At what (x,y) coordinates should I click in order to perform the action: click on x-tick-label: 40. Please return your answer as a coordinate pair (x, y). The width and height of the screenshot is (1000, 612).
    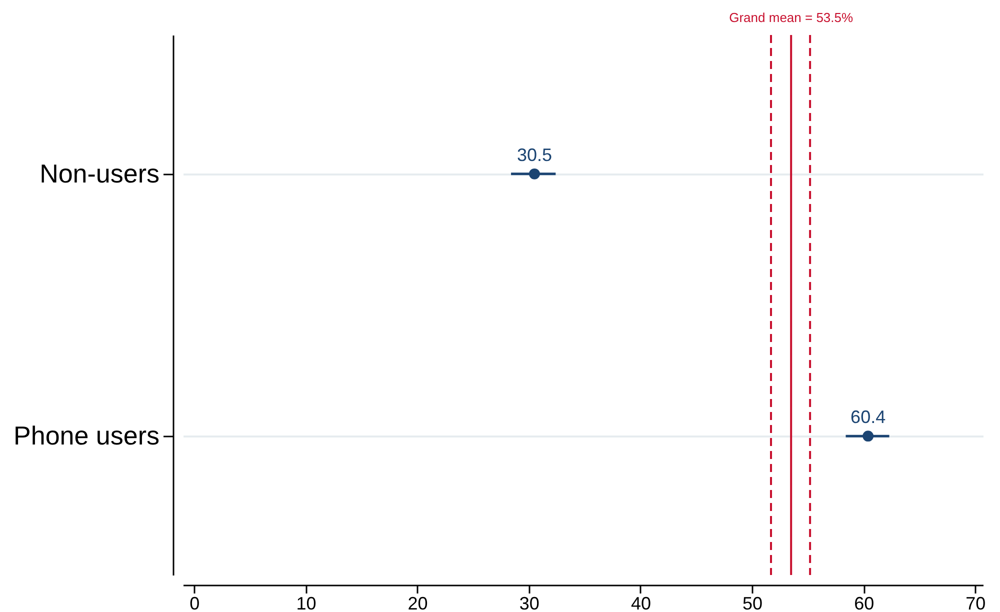
    Looking at the image, I should click on (640, 603).